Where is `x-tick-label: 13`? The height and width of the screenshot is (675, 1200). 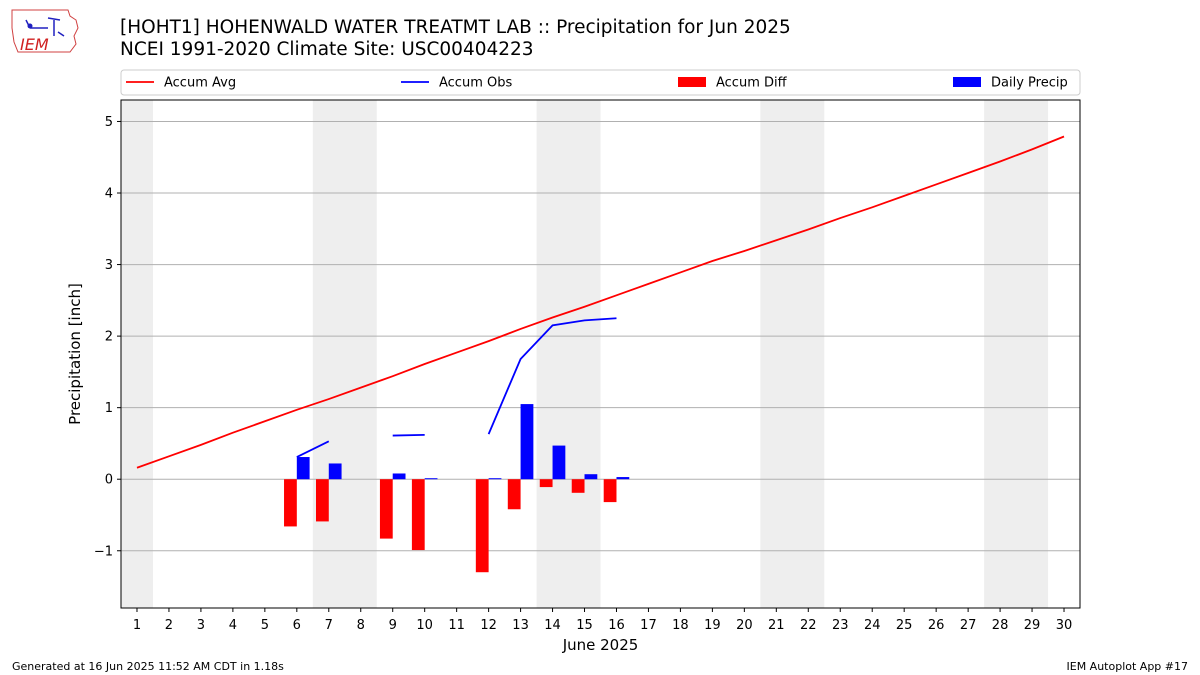
x-tick-label: 13 is located at coordinates (520, 625).